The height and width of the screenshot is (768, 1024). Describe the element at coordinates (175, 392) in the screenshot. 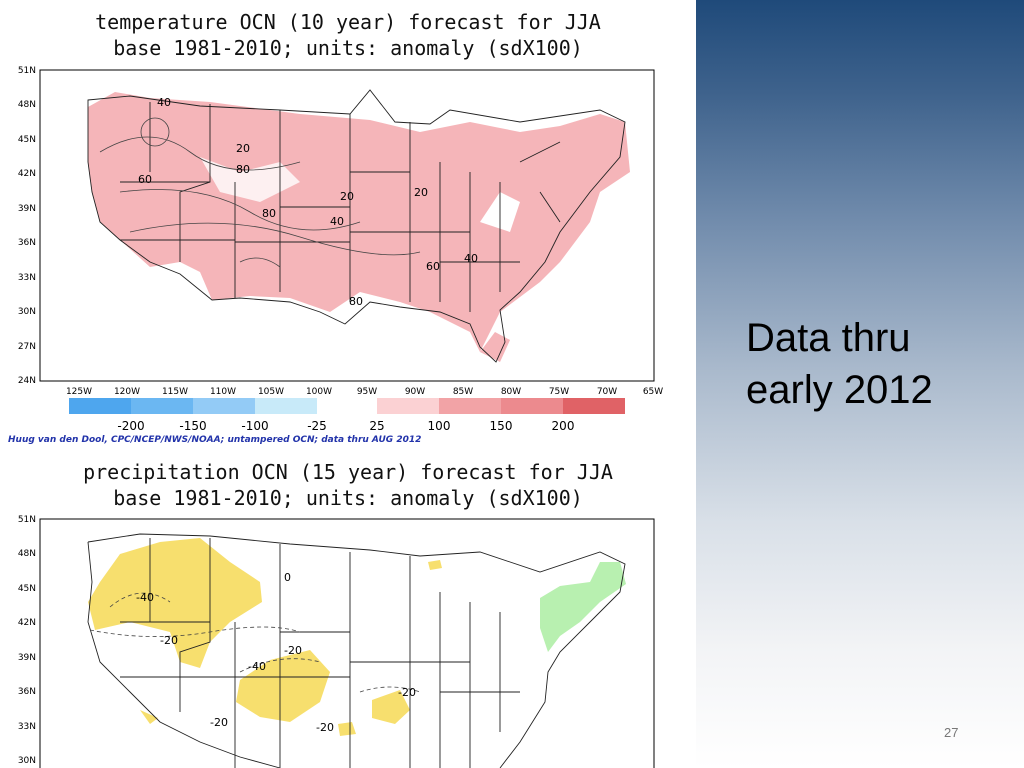

I see `lon-label: 115W` at that location.